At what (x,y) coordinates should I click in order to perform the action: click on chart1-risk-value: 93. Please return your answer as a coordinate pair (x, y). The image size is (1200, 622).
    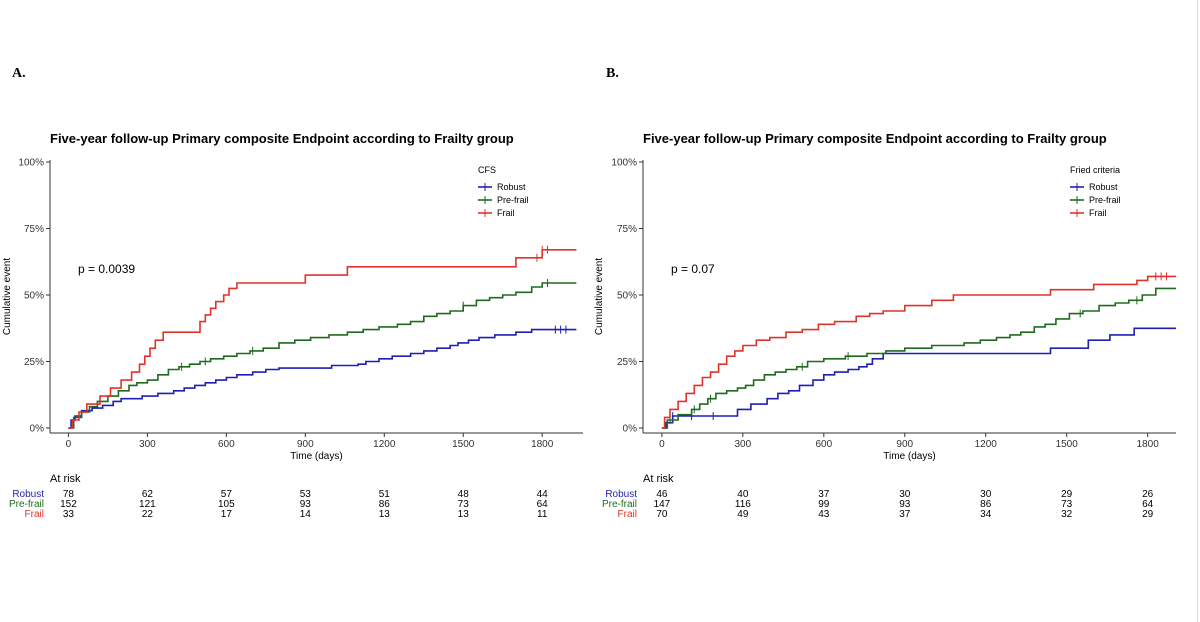
    Looking at the image, I should click on (306, 504).